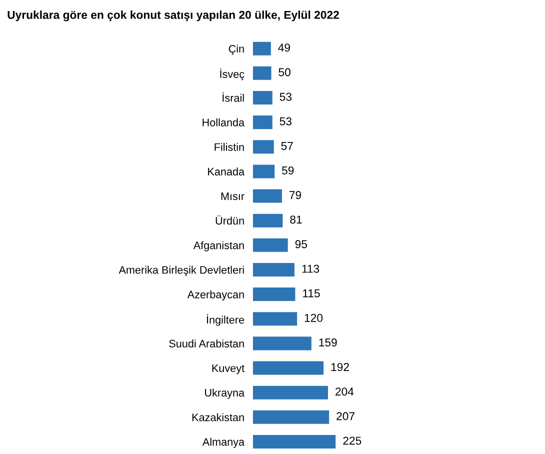  Describe the element at coordinates (284, 48) in the screenshot. I see `data-label: 49` at that location.